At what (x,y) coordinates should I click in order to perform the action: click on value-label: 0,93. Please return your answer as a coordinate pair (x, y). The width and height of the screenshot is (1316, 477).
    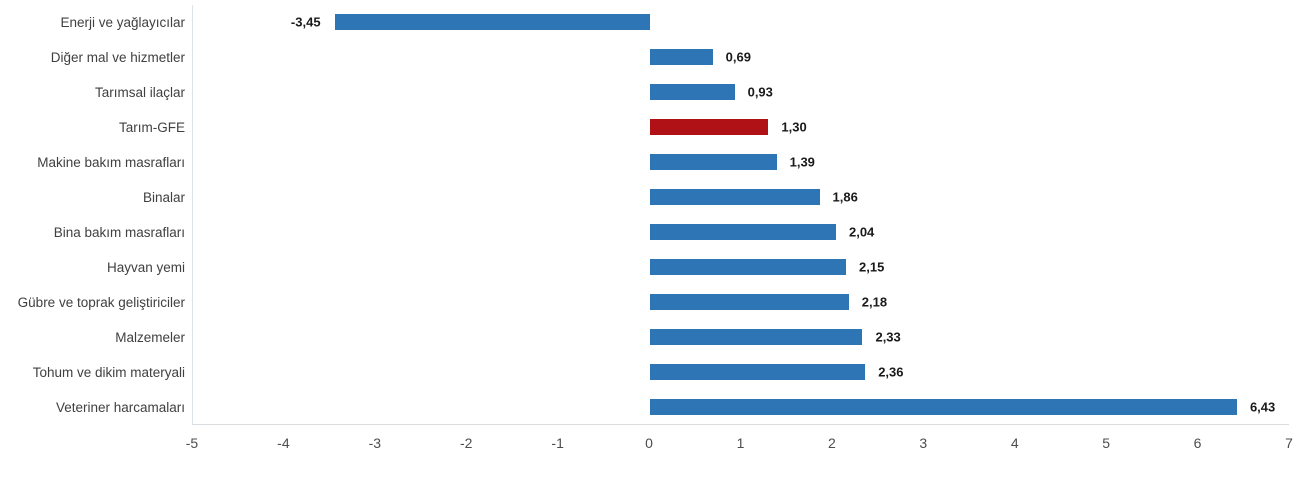
    Looking at the image, I should click on (760, 92).